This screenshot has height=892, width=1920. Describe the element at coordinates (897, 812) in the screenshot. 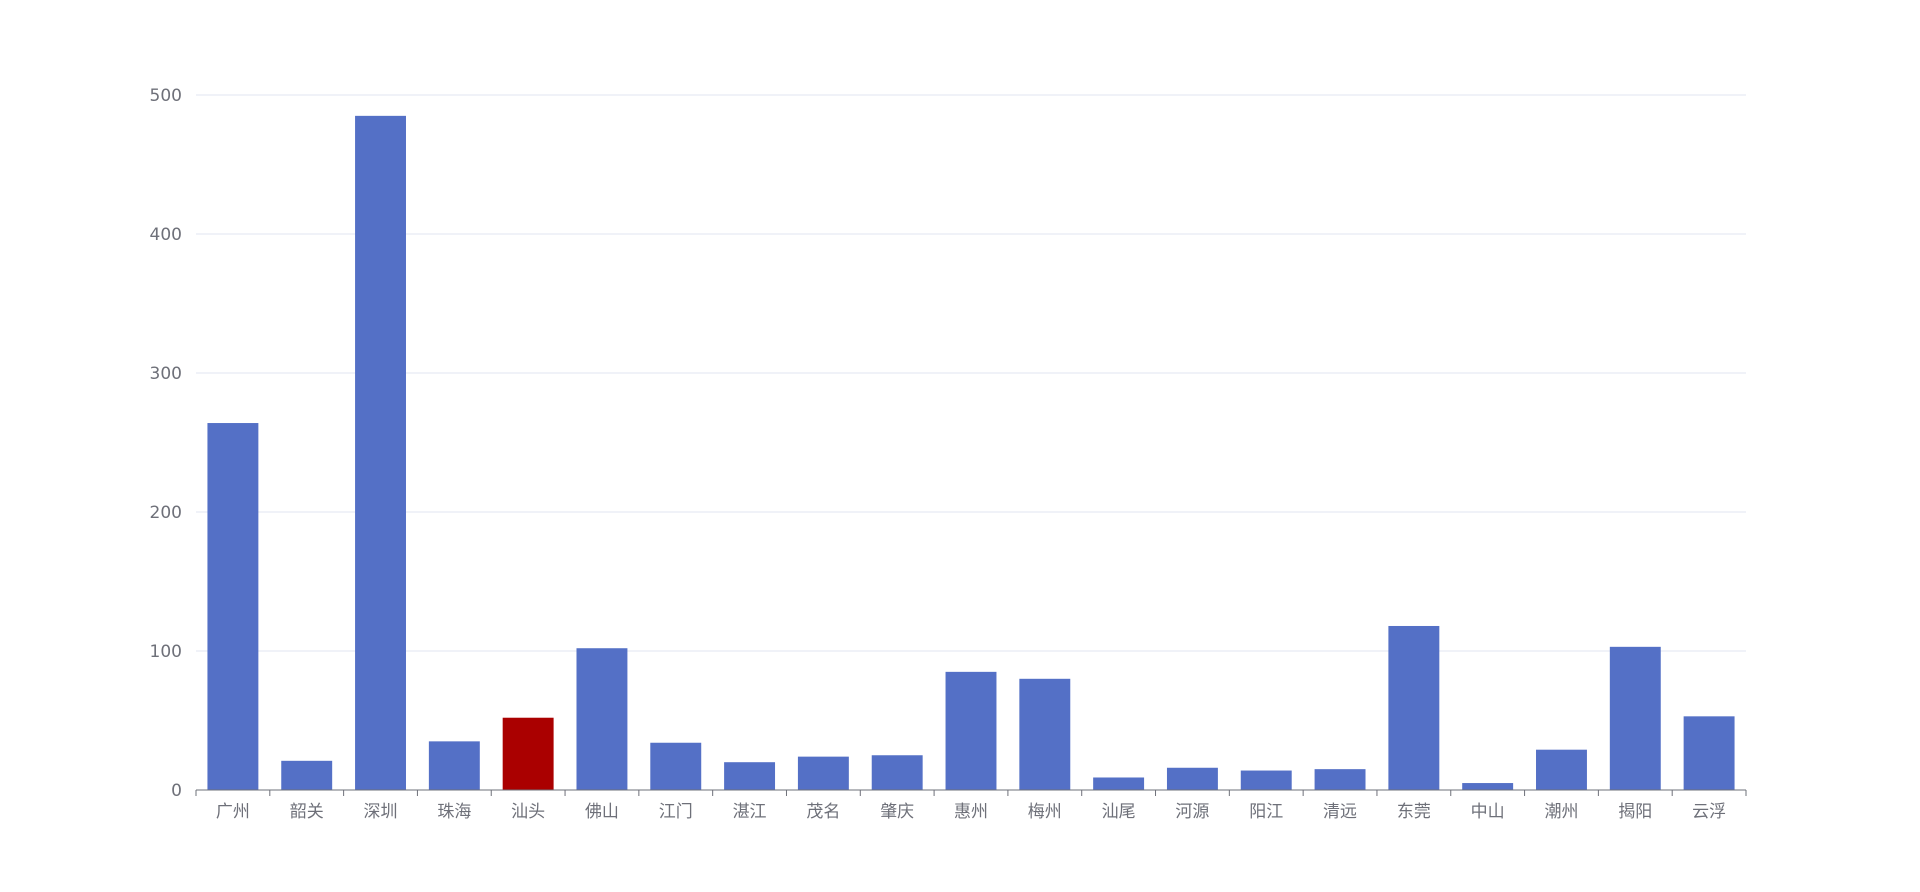

I see `x-tick-label: 肇庆` at that location.